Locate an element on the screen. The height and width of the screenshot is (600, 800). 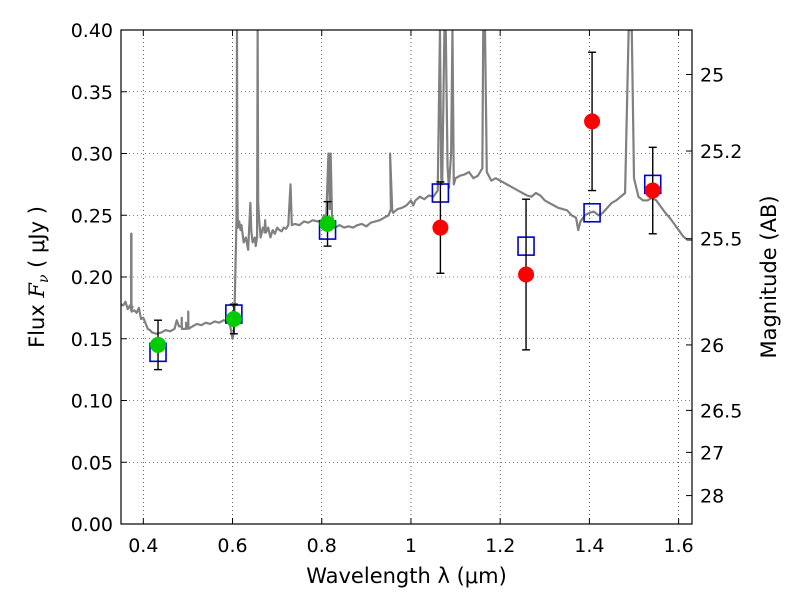
right-axis-label: Magnitude (AB) is located at coordinates (769, 276).